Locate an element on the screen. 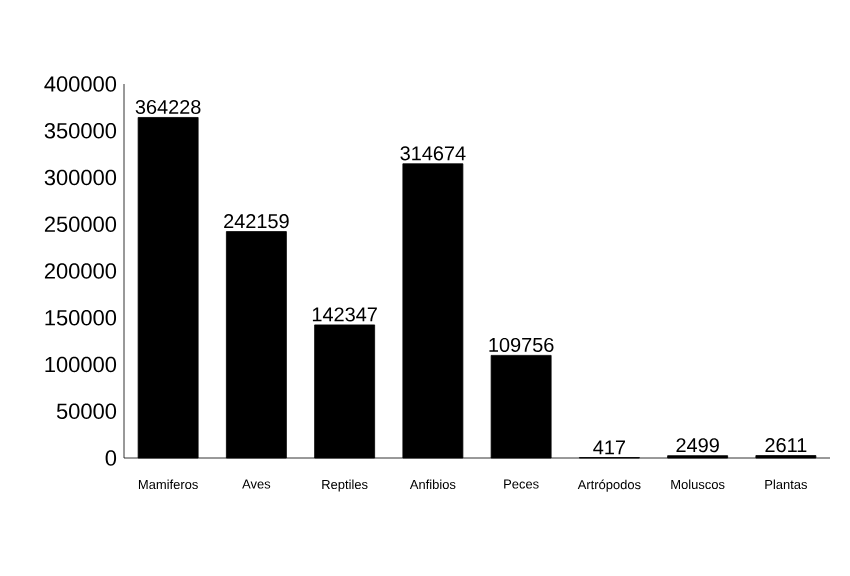 Image resolution: width=850 pixels, height=576 pixels. y-tick-label: 100000 is located at coordinates (81, 364).